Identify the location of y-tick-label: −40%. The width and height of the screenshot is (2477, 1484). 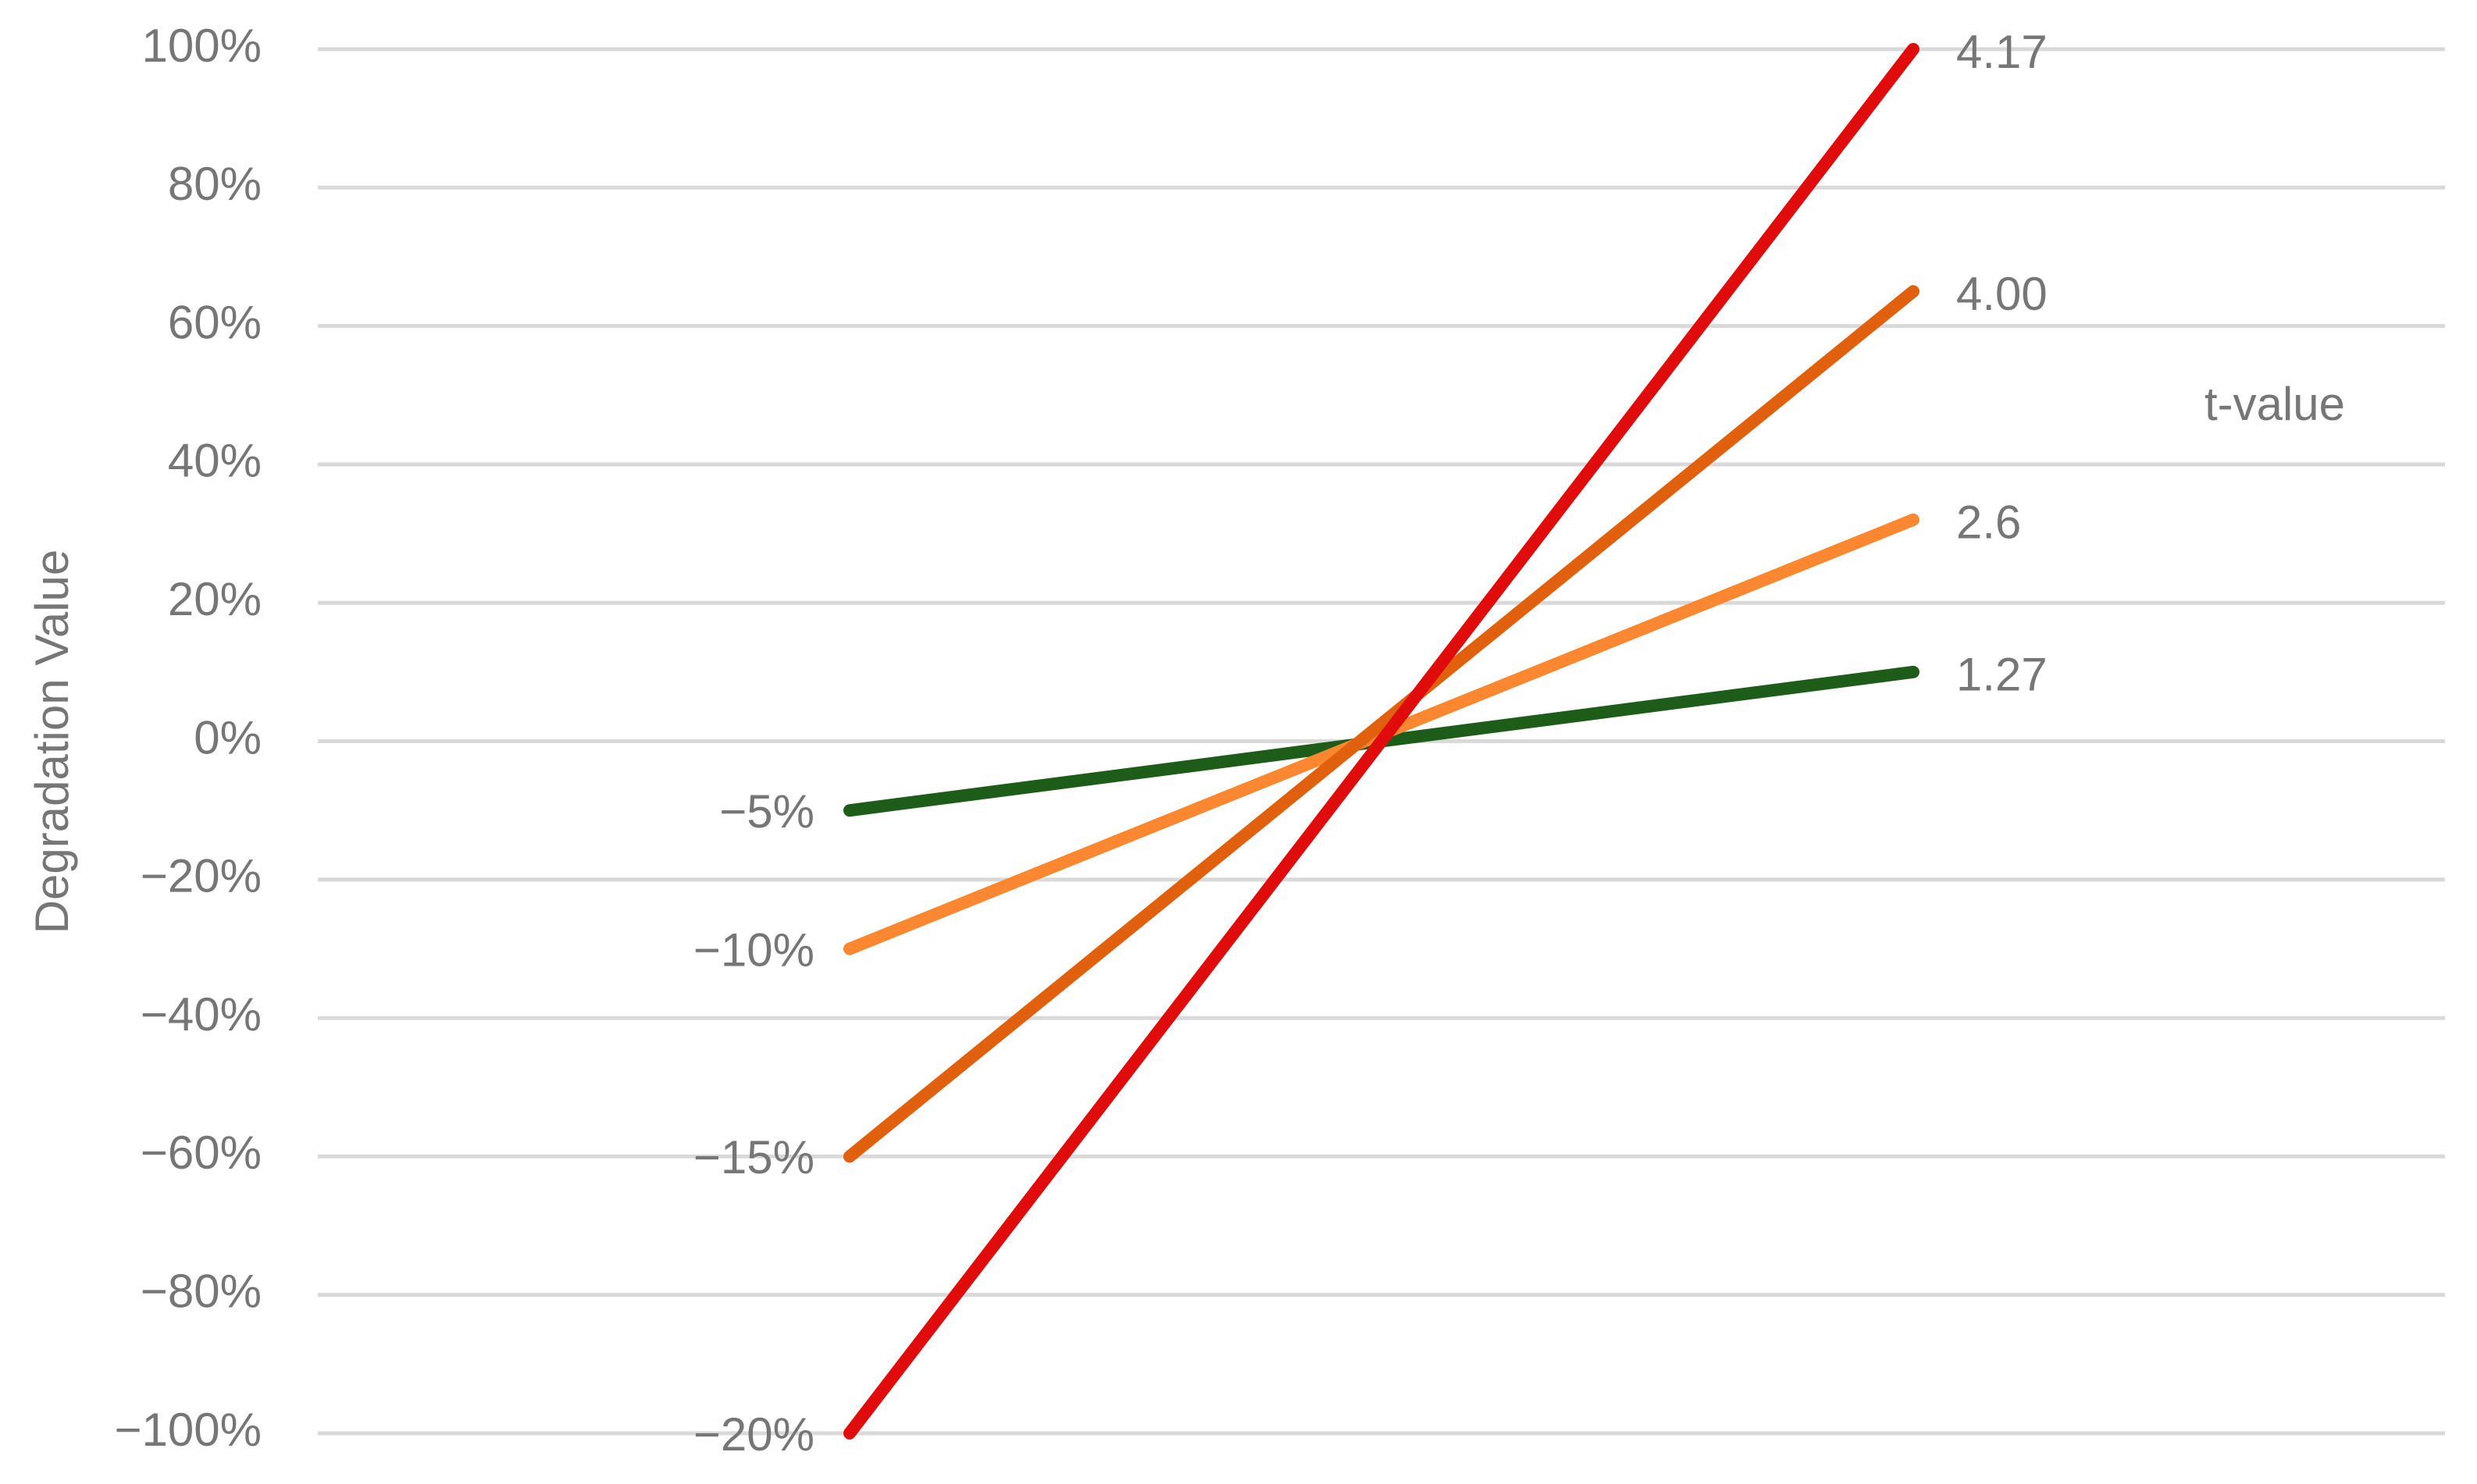
(201, 1015).